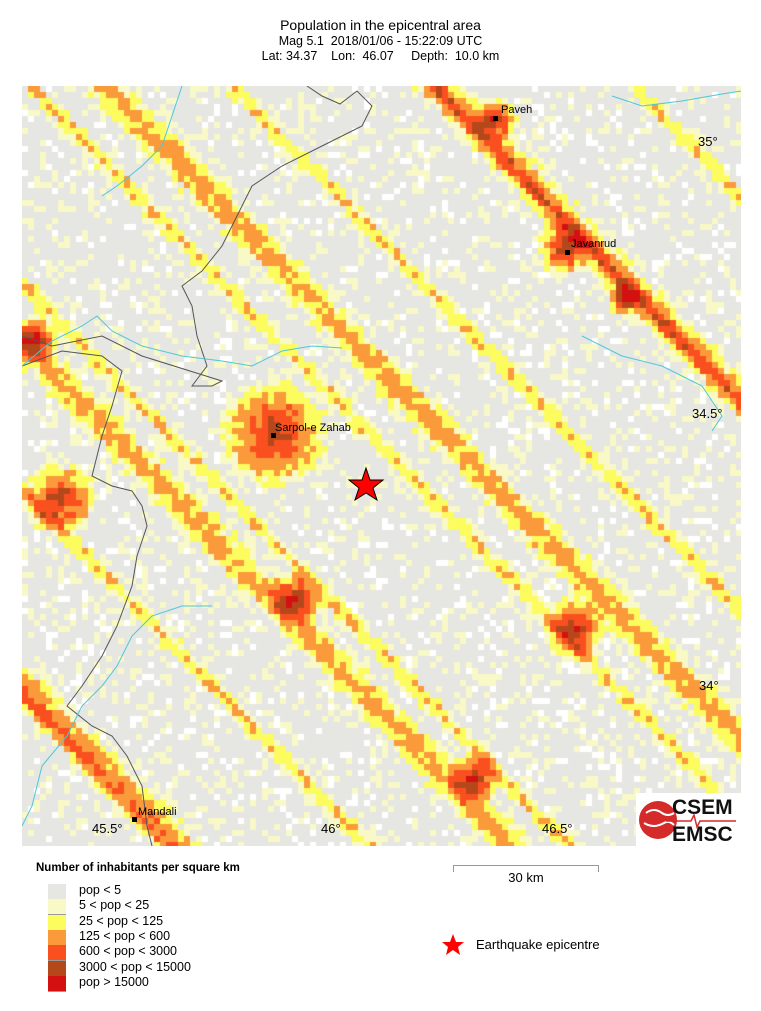  Describe the element at coordinates (100, 890) in the screenshot. I see `legend-label: pop < 5` at that location.